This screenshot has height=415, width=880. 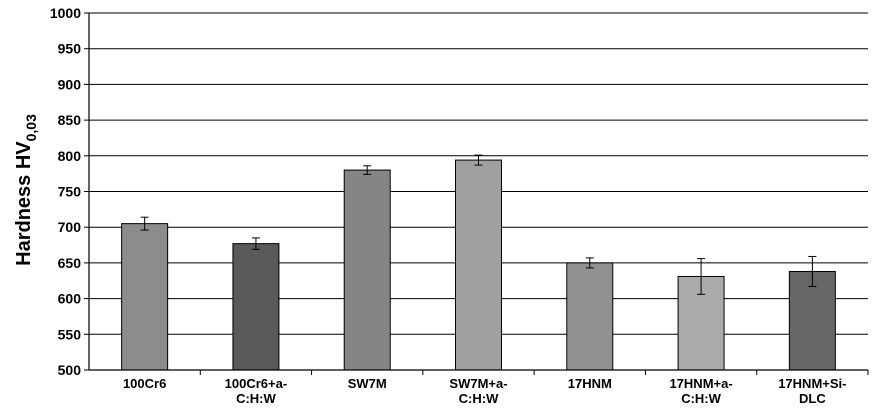 I want to click on y-tick-label: 800, so click(x=70, y=156).